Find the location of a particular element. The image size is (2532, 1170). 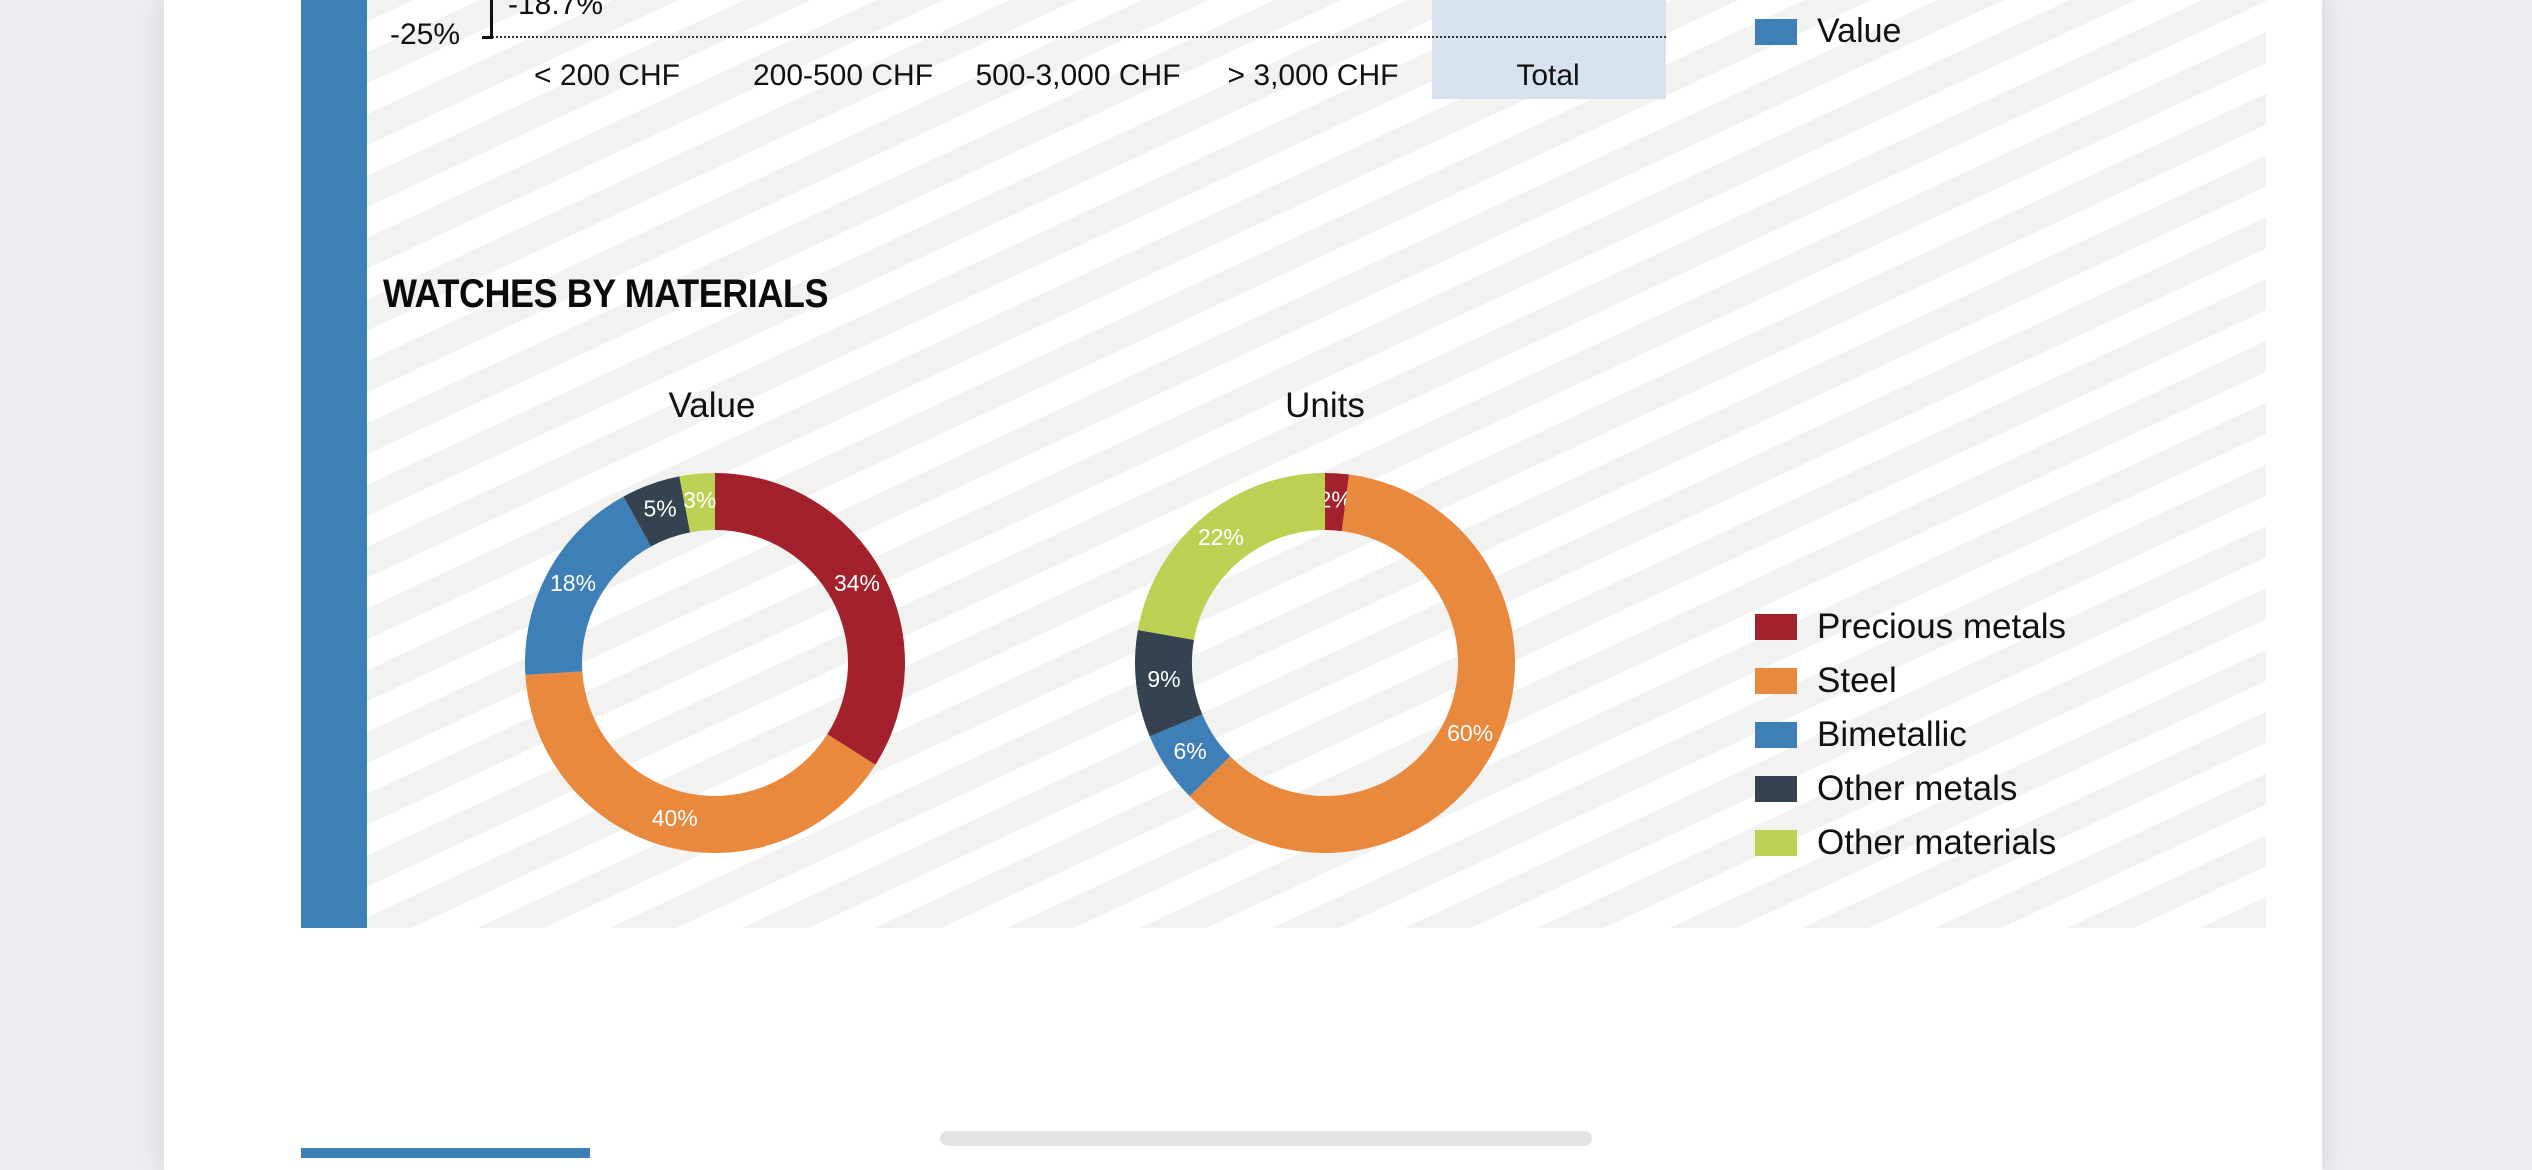

slice-label: 9% is located at coordinates (1163, 679).